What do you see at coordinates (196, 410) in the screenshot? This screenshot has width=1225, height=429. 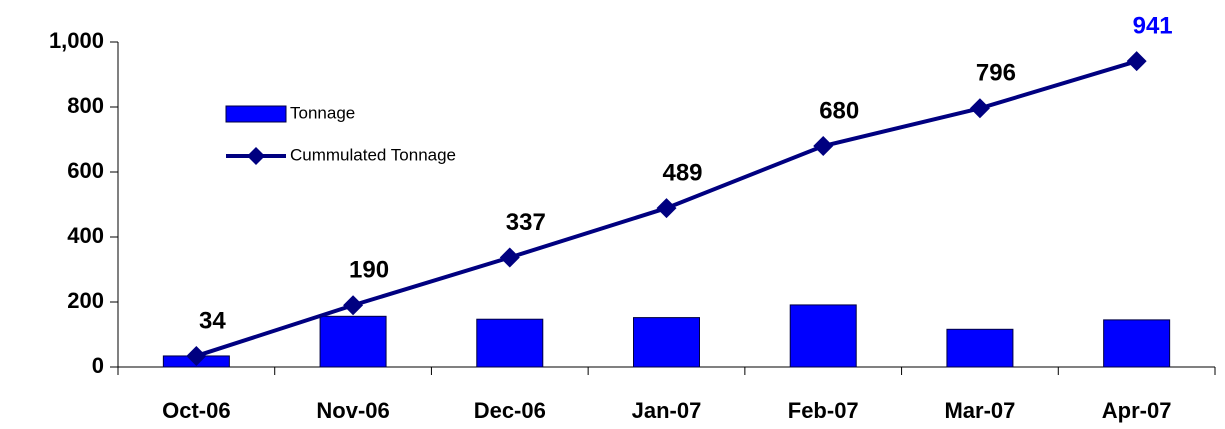 I see `x-tick-label: Oct-06` at bounding box center [196, 410].